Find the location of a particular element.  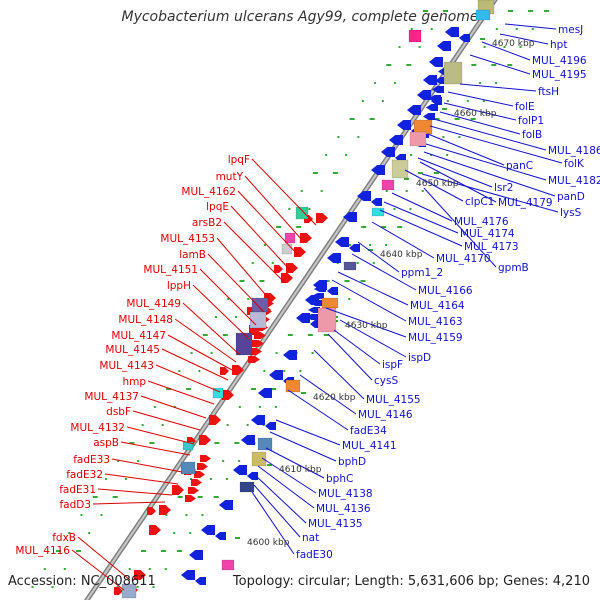

reverse-gene-label: MUL_4159 is located at coordinates (435, 338).